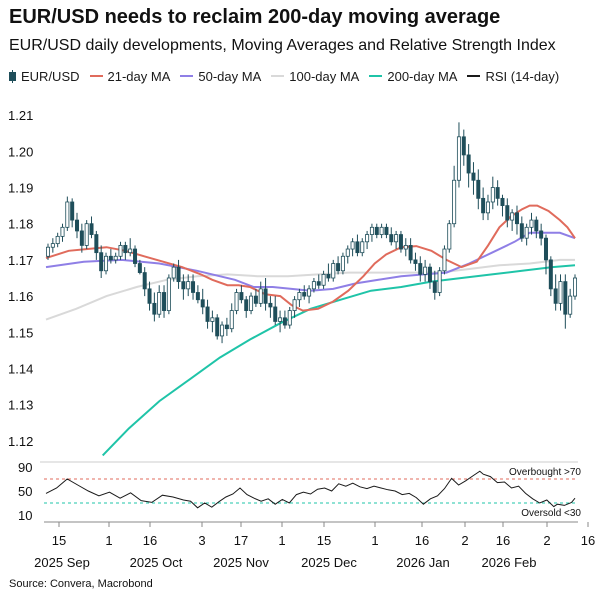  What do you see at coordinates (62, 562) in the screenshot?
I see `x-month-label: 2025 Sep` at bounding box center [62, 562].